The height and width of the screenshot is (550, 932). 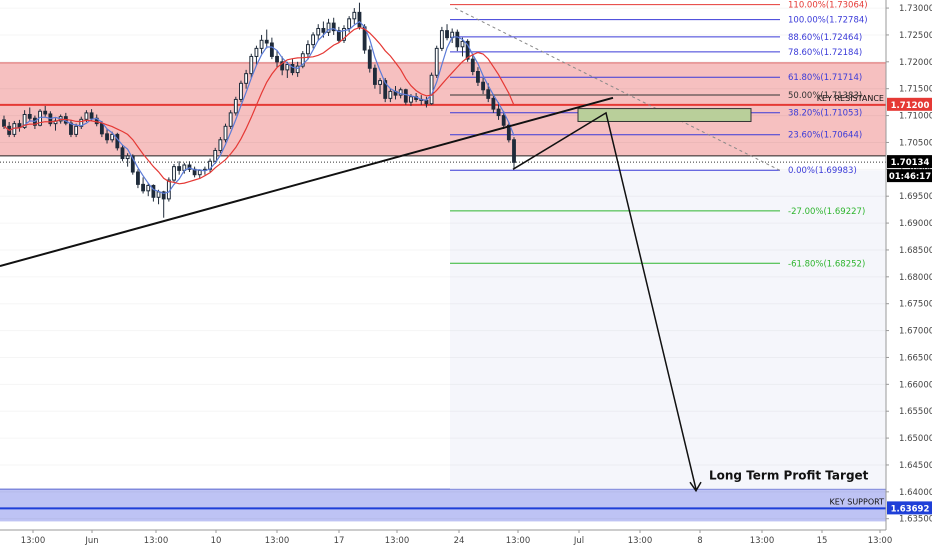 What do you see at coordinates (915, 36) in the screenshot?
I see `price-tick-label: 1.72500` at bounding box center [915, 36].